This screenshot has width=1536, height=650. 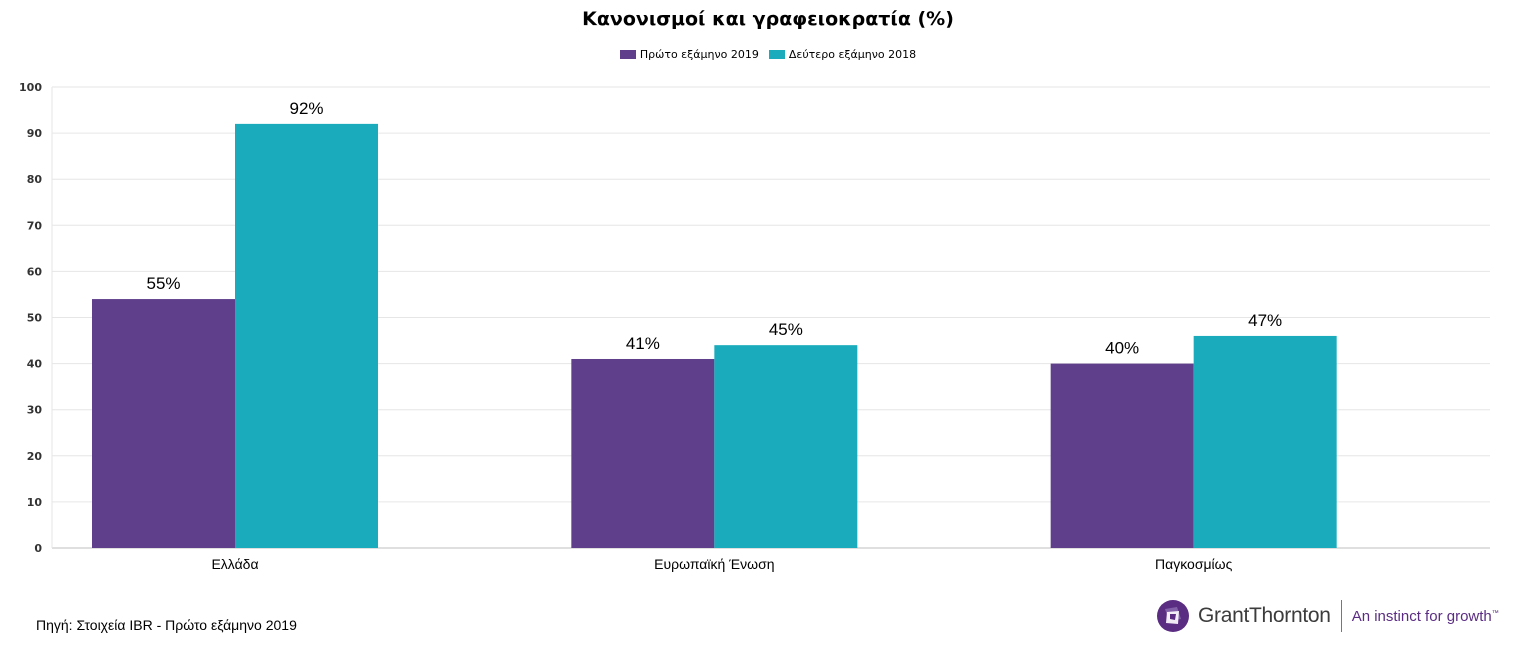 What do you see at coordinates (1264, 615) in the screenshot?
I see `brand-name: GrantThornton` at bounding box center [1264, 615].